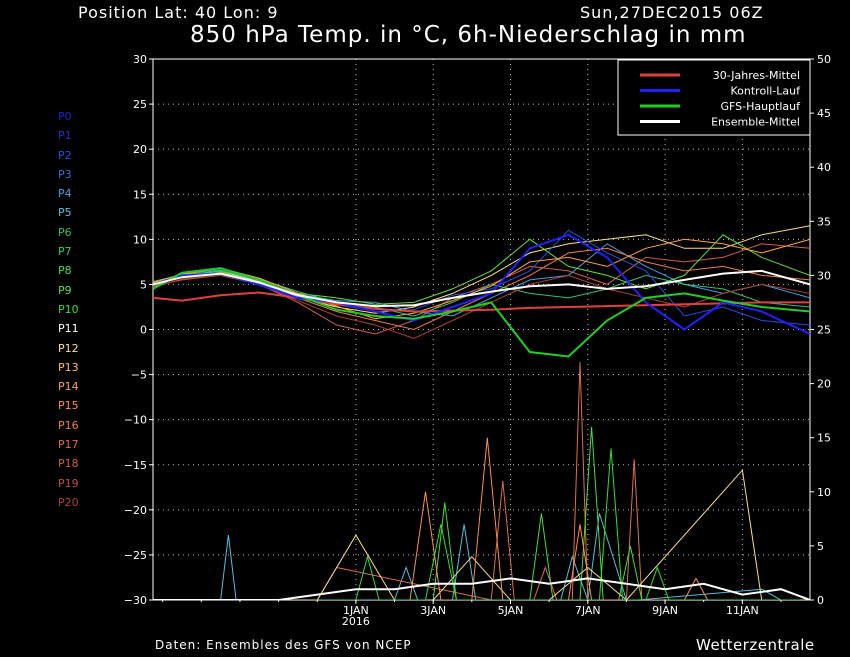  What do you see at coordinates (135, 600) in the screenshot?
I see `left-tick-label: −30` at bounding box center [135, 600].